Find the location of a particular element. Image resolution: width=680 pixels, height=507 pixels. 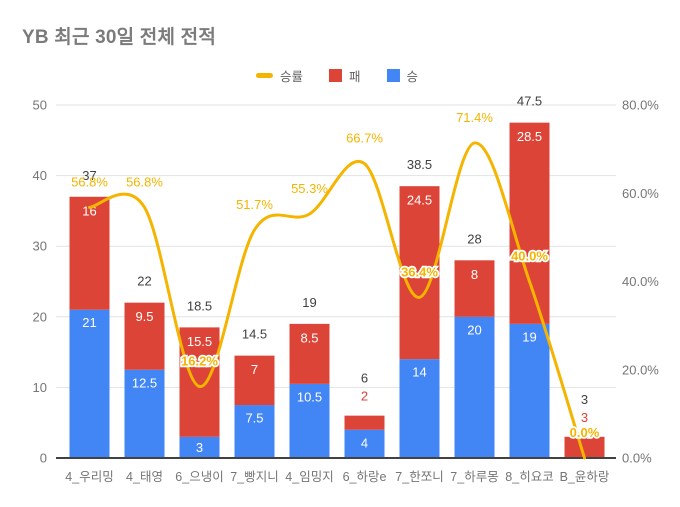

category-label: 4_임밍지 is located at coordinates (309, 477).